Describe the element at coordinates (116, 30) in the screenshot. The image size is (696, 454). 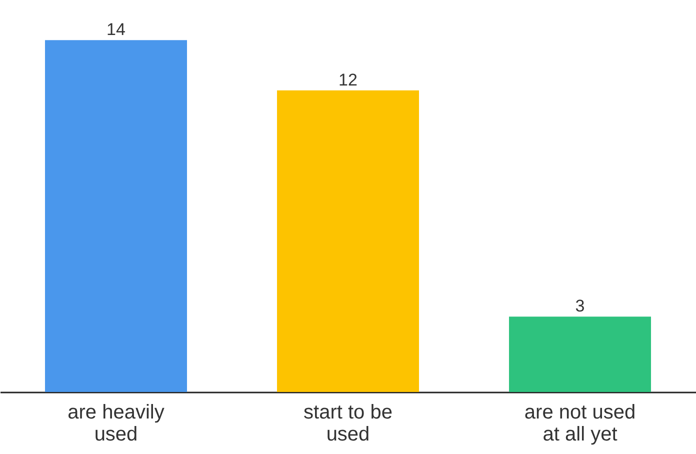
I see `data-label: 14` at that location.